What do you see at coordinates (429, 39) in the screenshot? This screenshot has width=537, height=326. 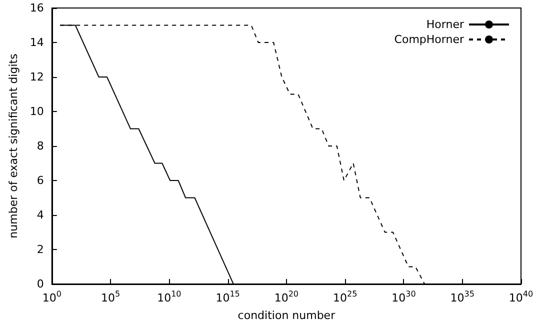 I see `legend-label: CompHorner` at bounding box center [429, 39].